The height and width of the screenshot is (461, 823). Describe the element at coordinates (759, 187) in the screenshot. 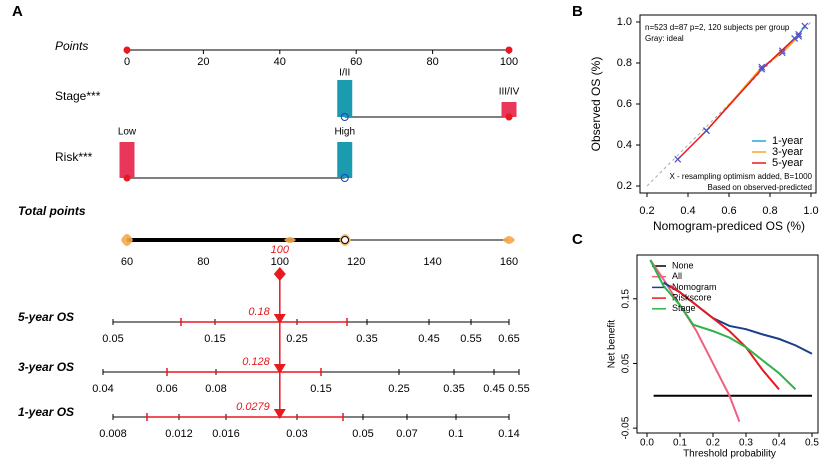

I see `annotation: Based on observed-predicted` at that location.